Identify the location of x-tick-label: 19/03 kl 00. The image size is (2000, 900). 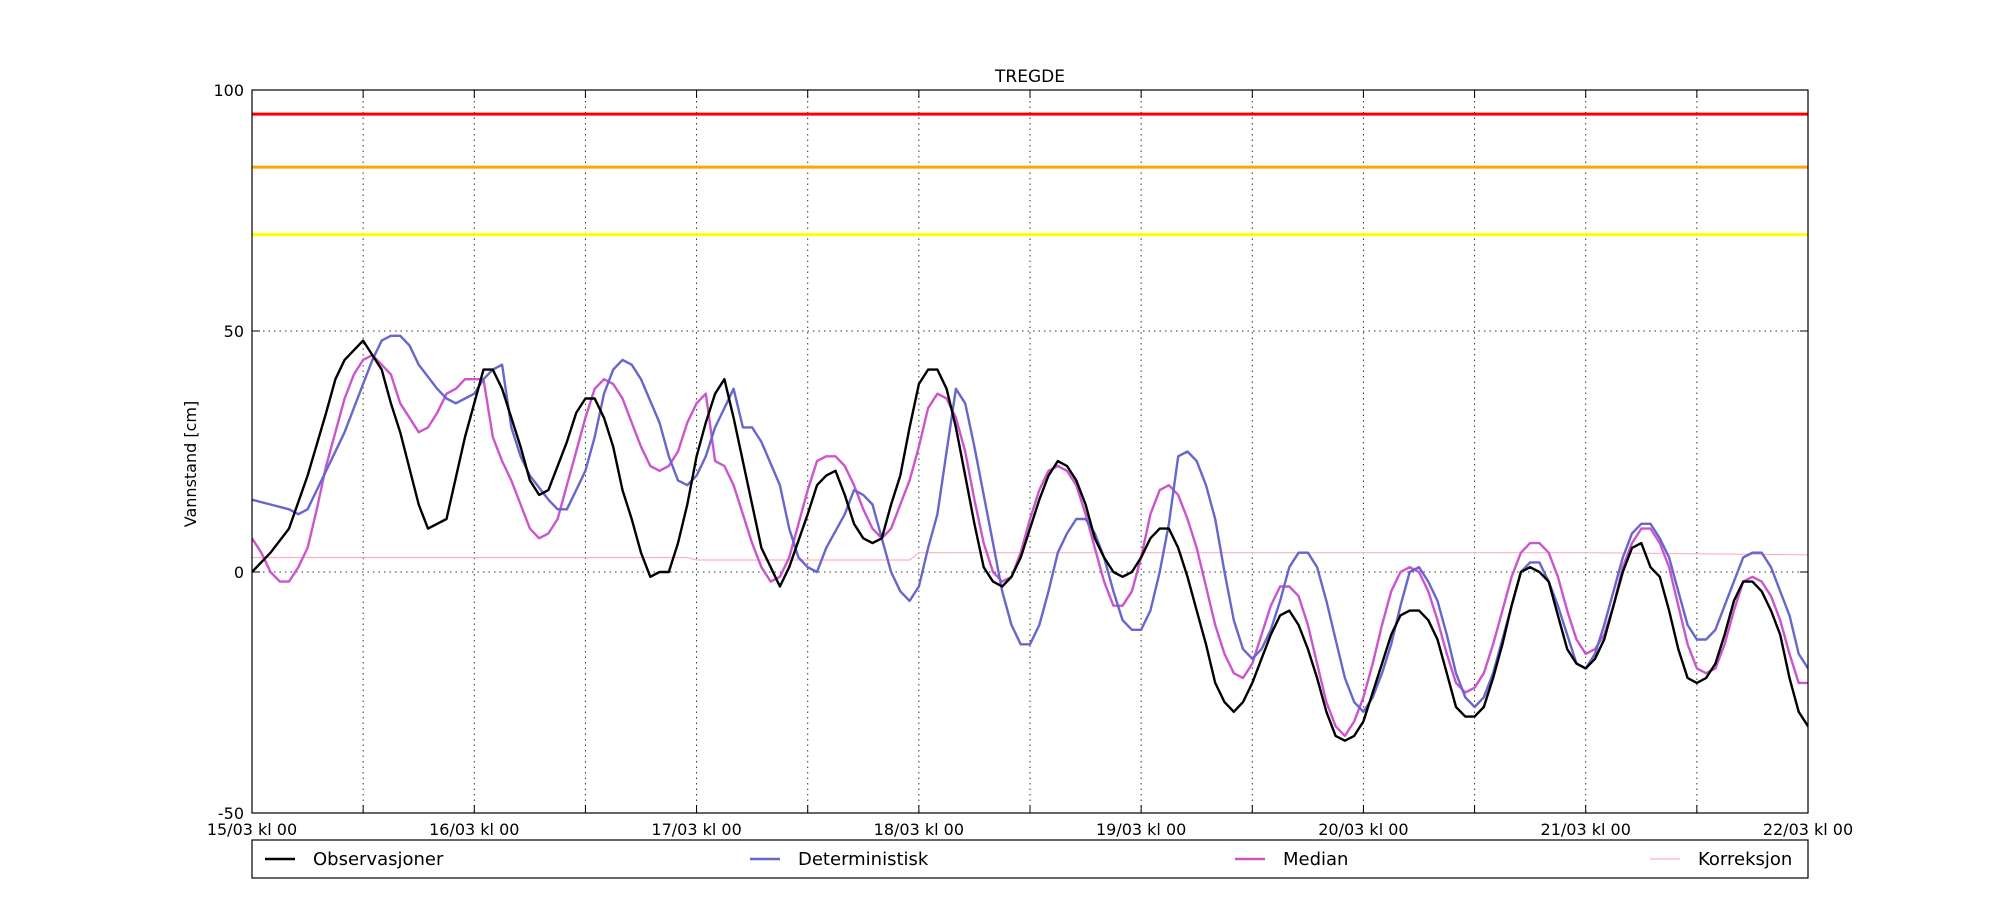
(1141, 829).